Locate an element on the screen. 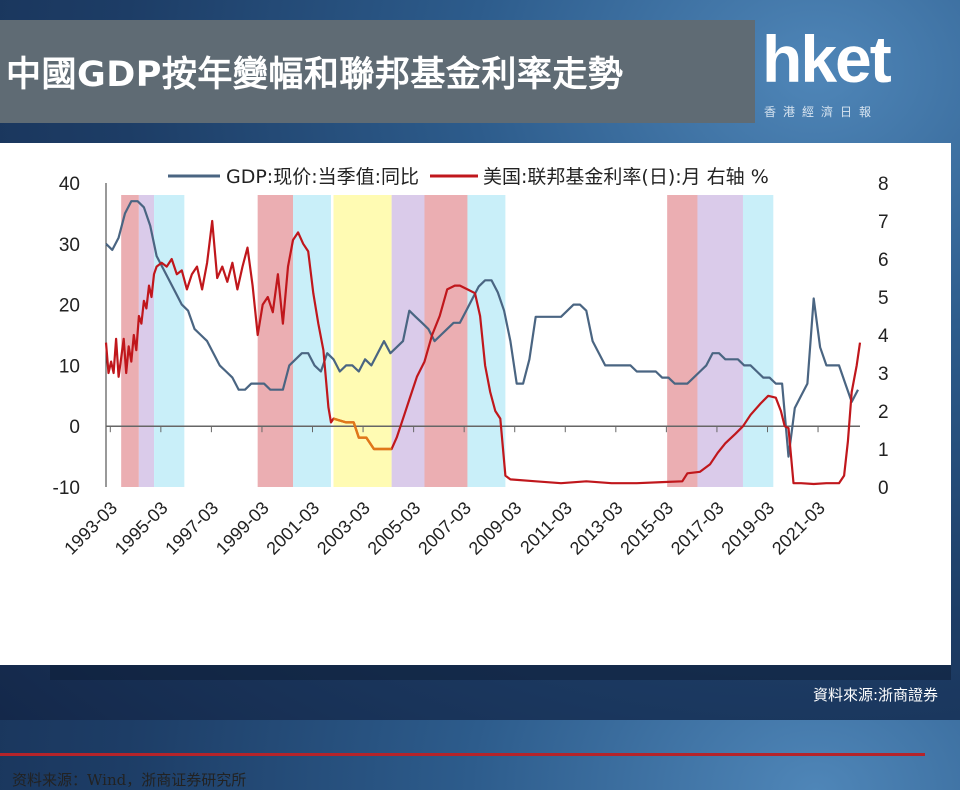 This screenshot has width=960, height=790. x-tick-label: 2003-03 is located at coordinates (343, 528).